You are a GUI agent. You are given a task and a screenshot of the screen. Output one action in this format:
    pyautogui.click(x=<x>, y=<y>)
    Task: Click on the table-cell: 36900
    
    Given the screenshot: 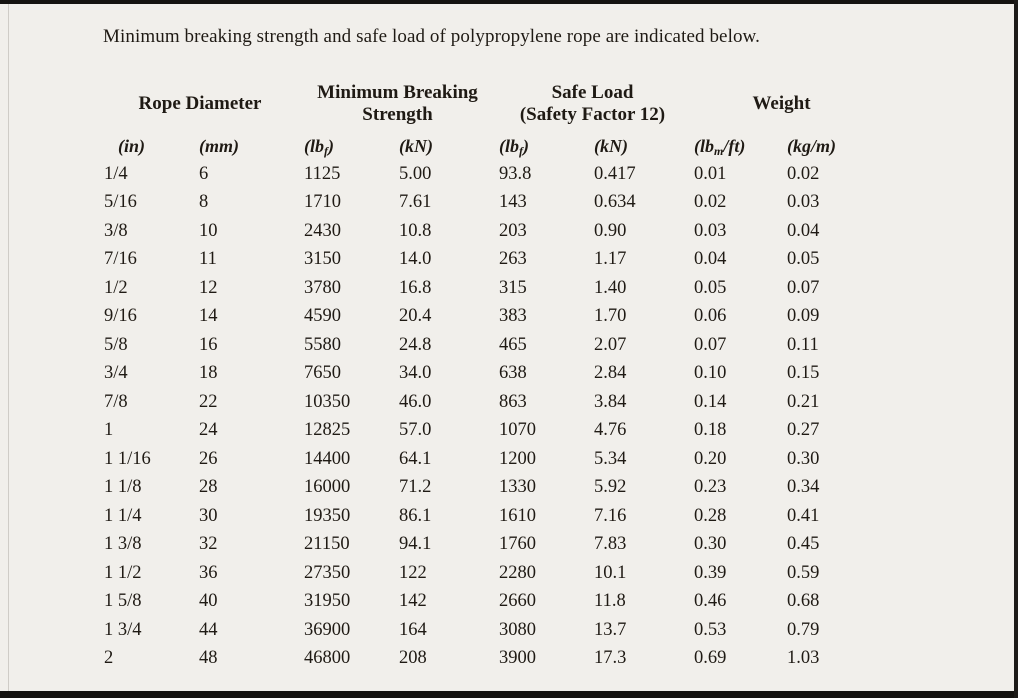 What is the action you would take?
    pyautogui.click(x=327, y=629)
    